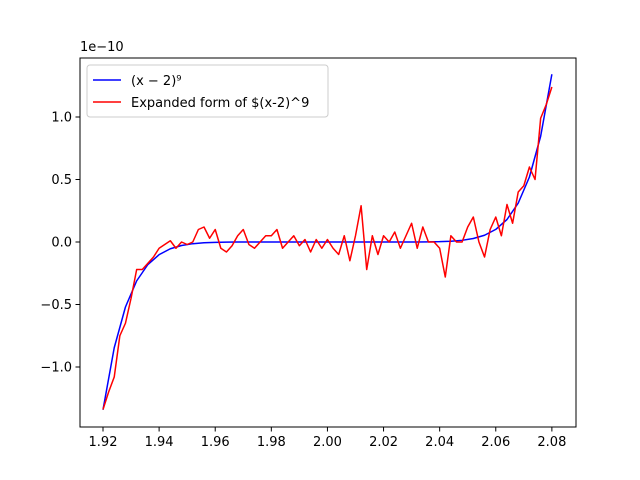 Image resolution: width=640 pixels, height=480 pixels. What do you see at coordinates (102, 47) in the screenshot?
I see `y-offset-label: 1e−10` at bounding box center [102, 47].